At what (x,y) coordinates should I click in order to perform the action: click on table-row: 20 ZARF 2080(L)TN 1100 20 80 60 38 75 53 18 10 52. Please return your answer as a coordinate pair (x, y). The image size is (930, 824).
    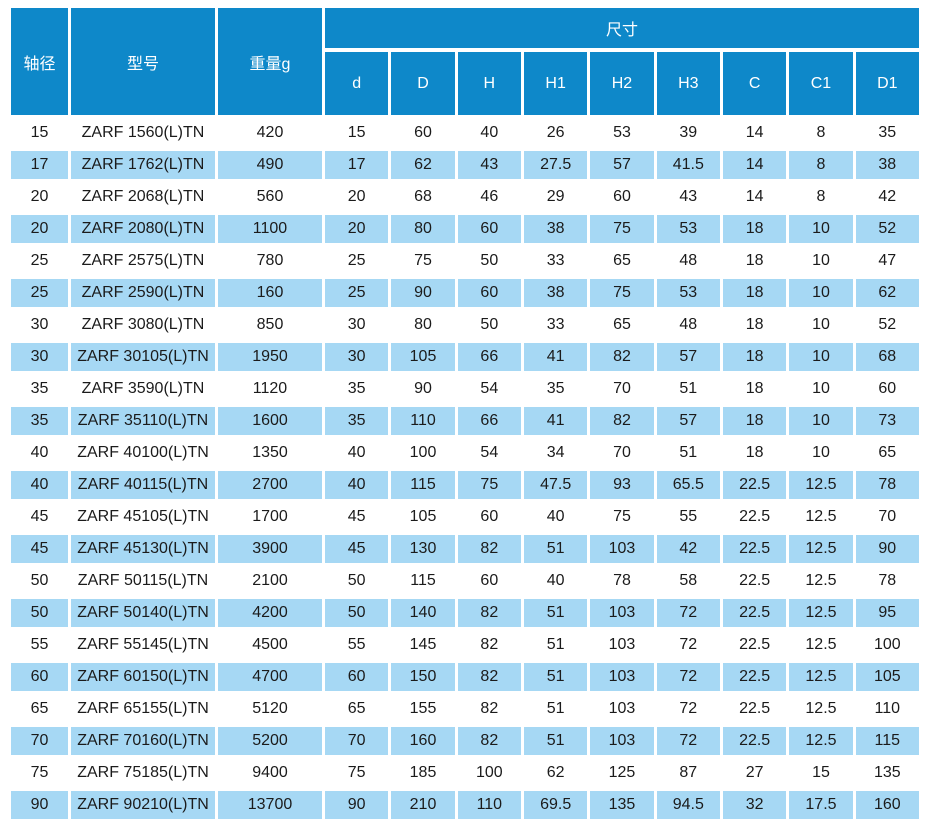
    Looking at the image, I should click on (465, 229).